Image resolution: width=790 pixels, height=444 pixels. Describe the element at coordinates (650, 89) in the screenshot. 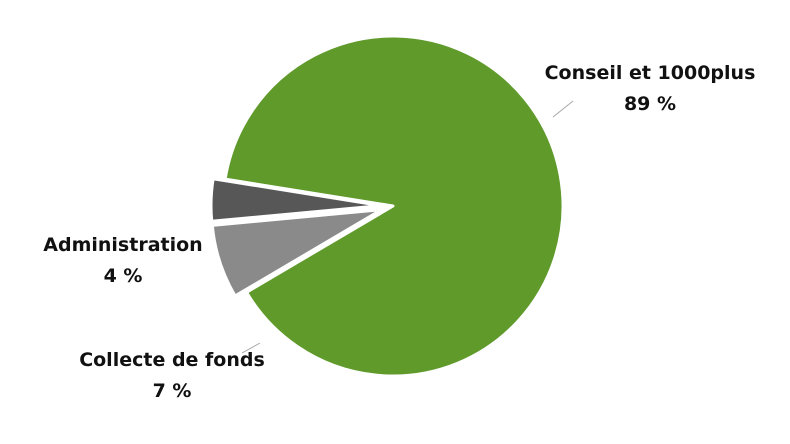

I see `label-conseil: Conseil et 1000plus 89 %` at that location.